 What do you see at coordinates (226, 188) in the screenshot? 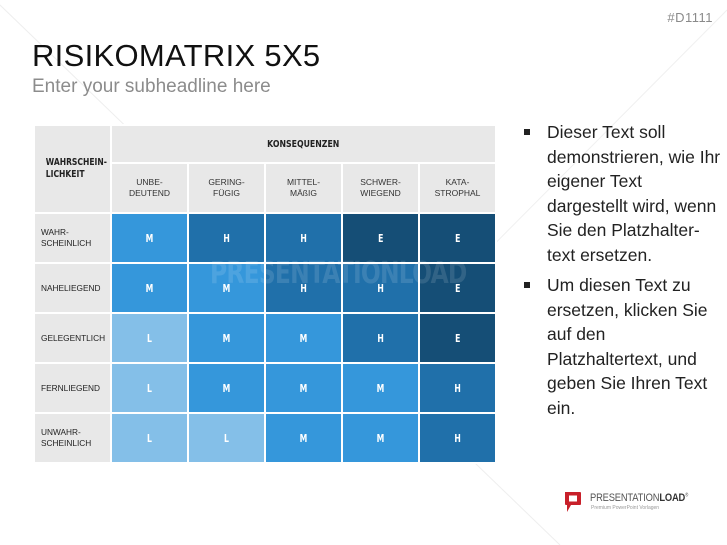
I see `column-header: GERING- FÜGIG` at bounding box center [226, 188].